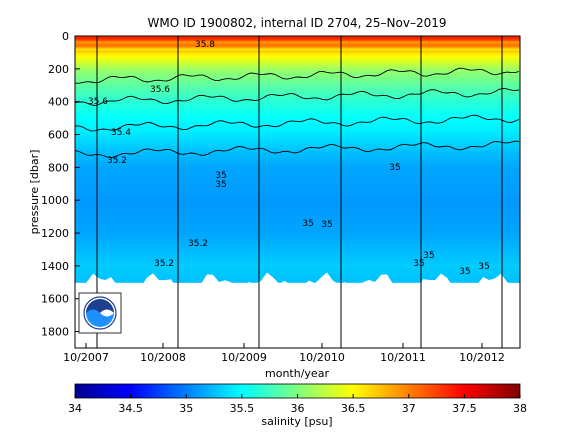 This screenshot has width=576, height=432. I want to click on x-tick-label: 10/2008, so click(163, 357).